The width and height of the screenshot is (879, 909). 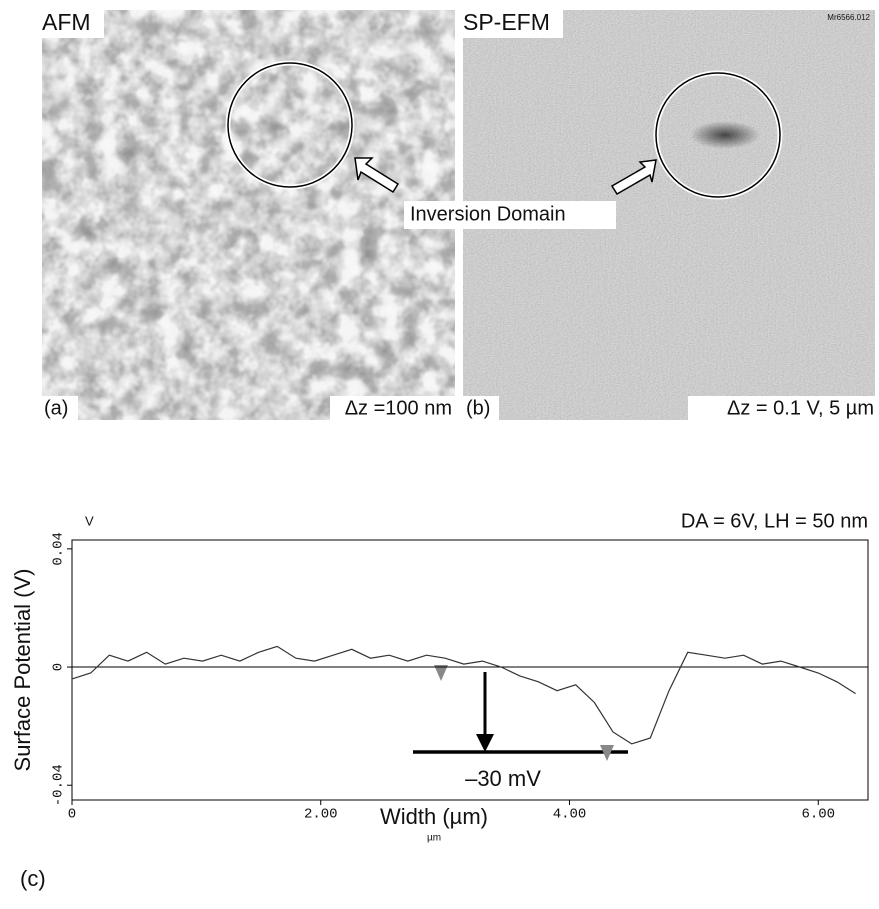 I want to click on scale-label: Δz = 0.1 V, 5 µm, so click(x=800, y=408).